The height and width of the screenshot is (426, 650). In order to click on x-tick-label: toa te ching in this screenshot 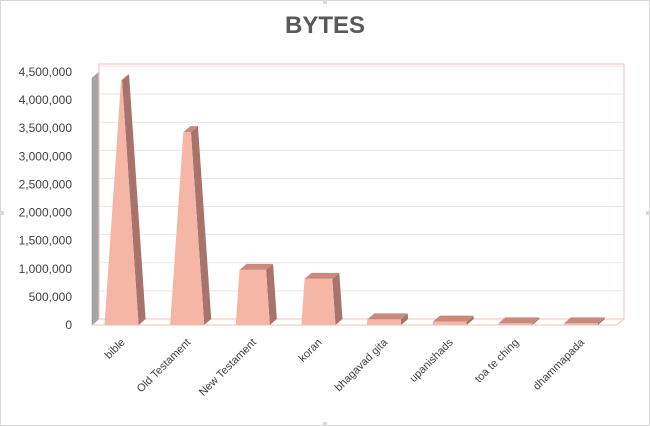, I will do `click(497, 361)`.